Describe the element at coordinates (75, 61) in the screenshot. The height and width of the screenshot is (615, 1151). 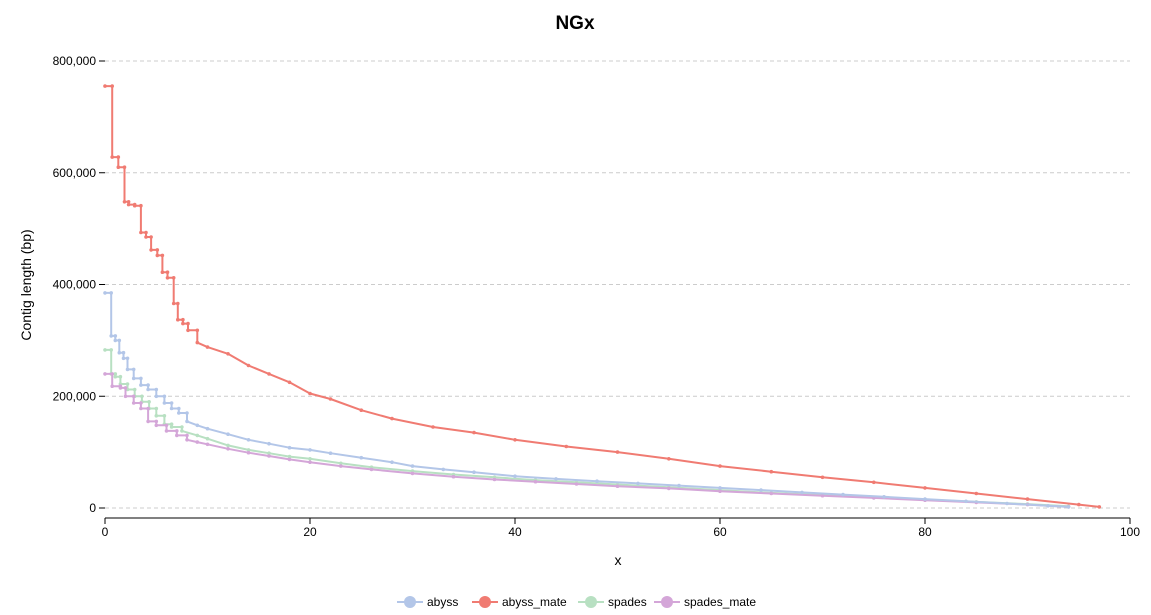
I see `y-tick-label: 800,000` at that location.